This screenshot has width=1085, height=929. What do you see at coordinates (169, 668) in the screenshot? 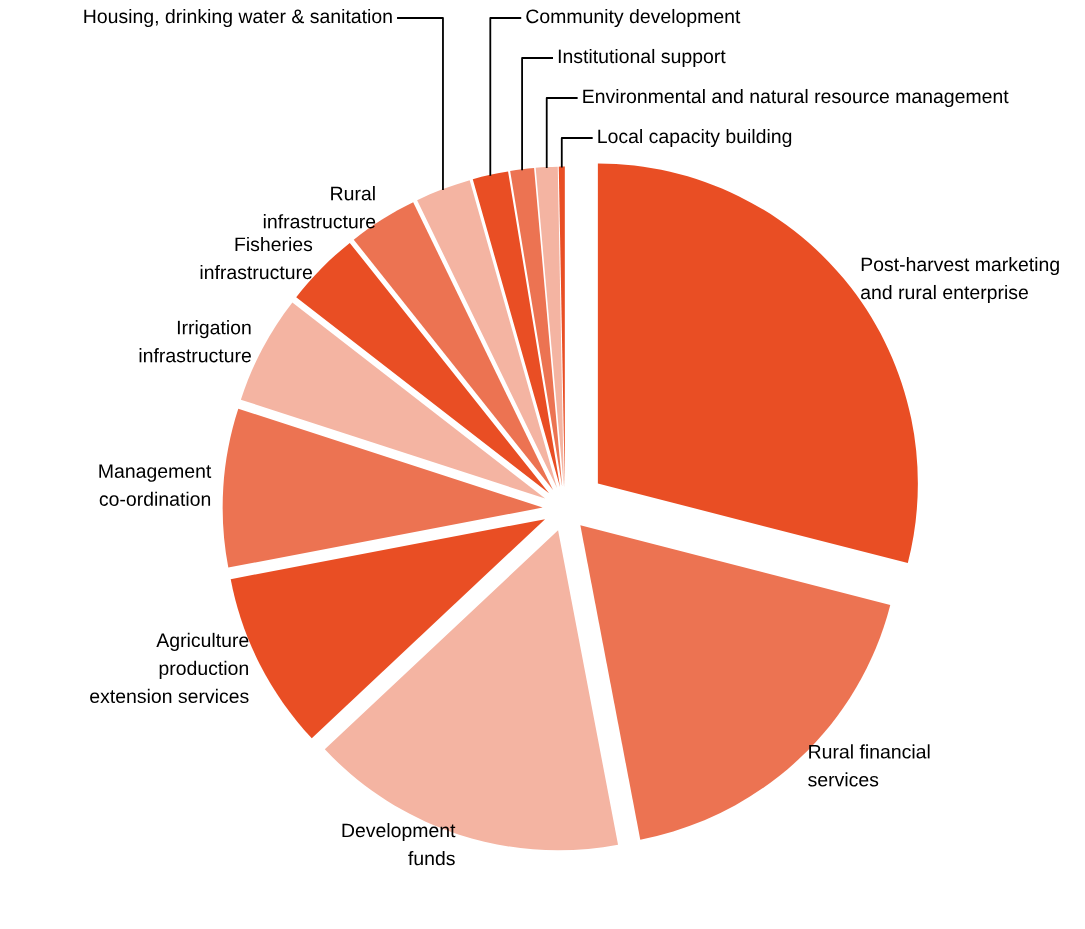
I see `slice-label: Agriculture production extension services` at bounding box center [169, 668].